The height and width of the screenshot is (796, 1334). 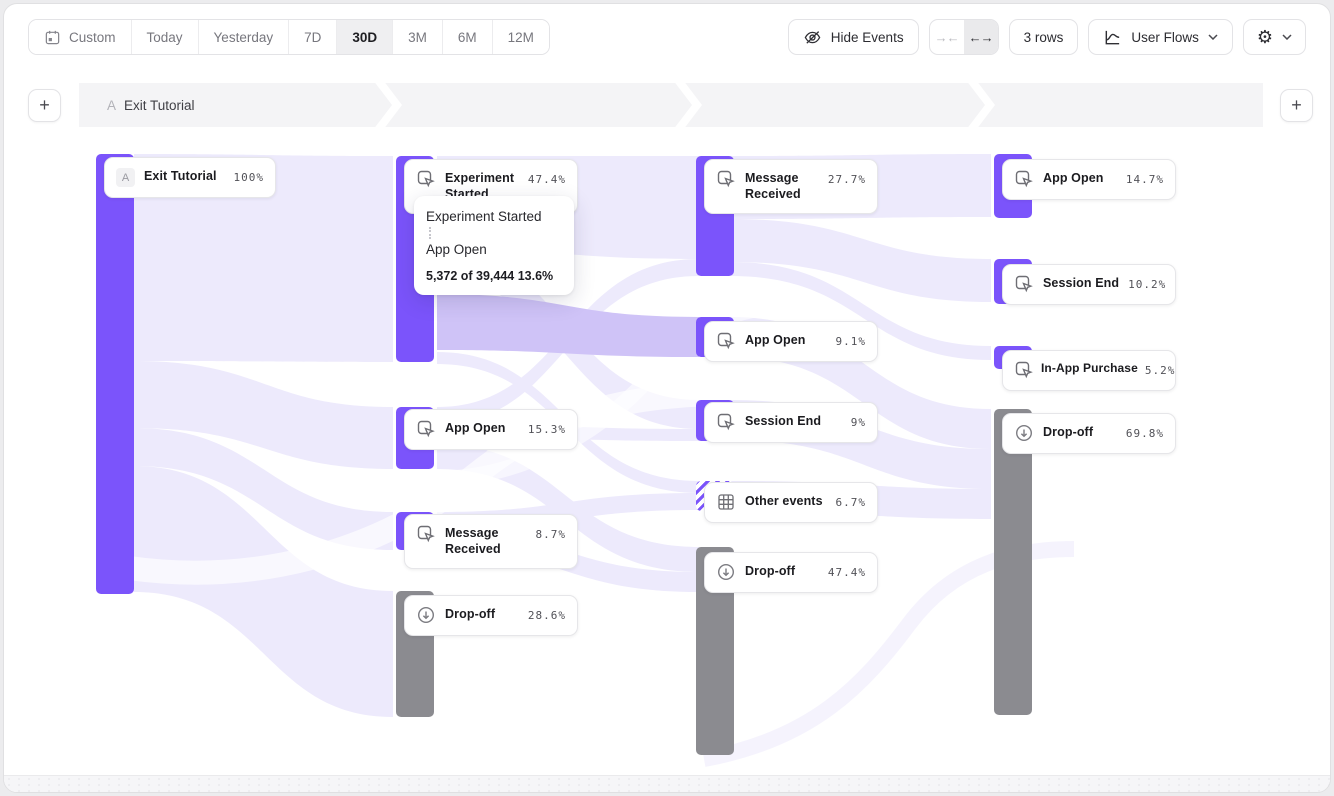 I want to click on add-step-left-button: +, so click(x=44, y=105).